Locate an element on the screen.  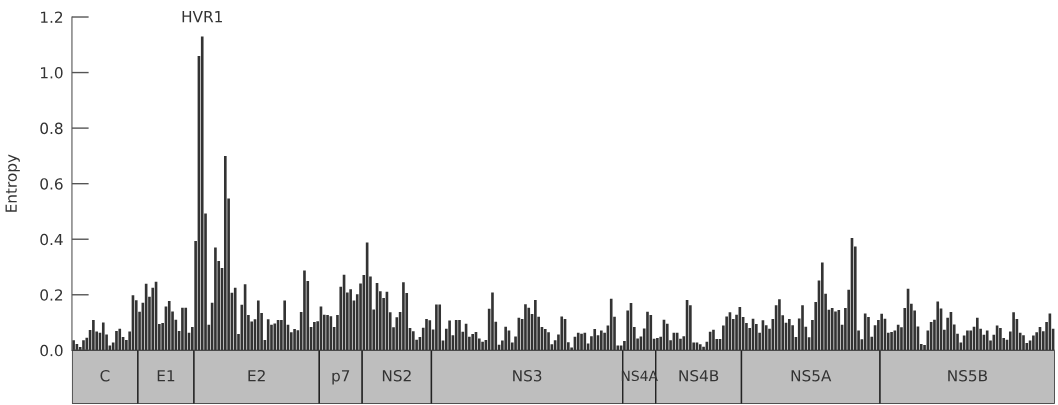
annotation: HVR1 is located at coordinates (202, 17).